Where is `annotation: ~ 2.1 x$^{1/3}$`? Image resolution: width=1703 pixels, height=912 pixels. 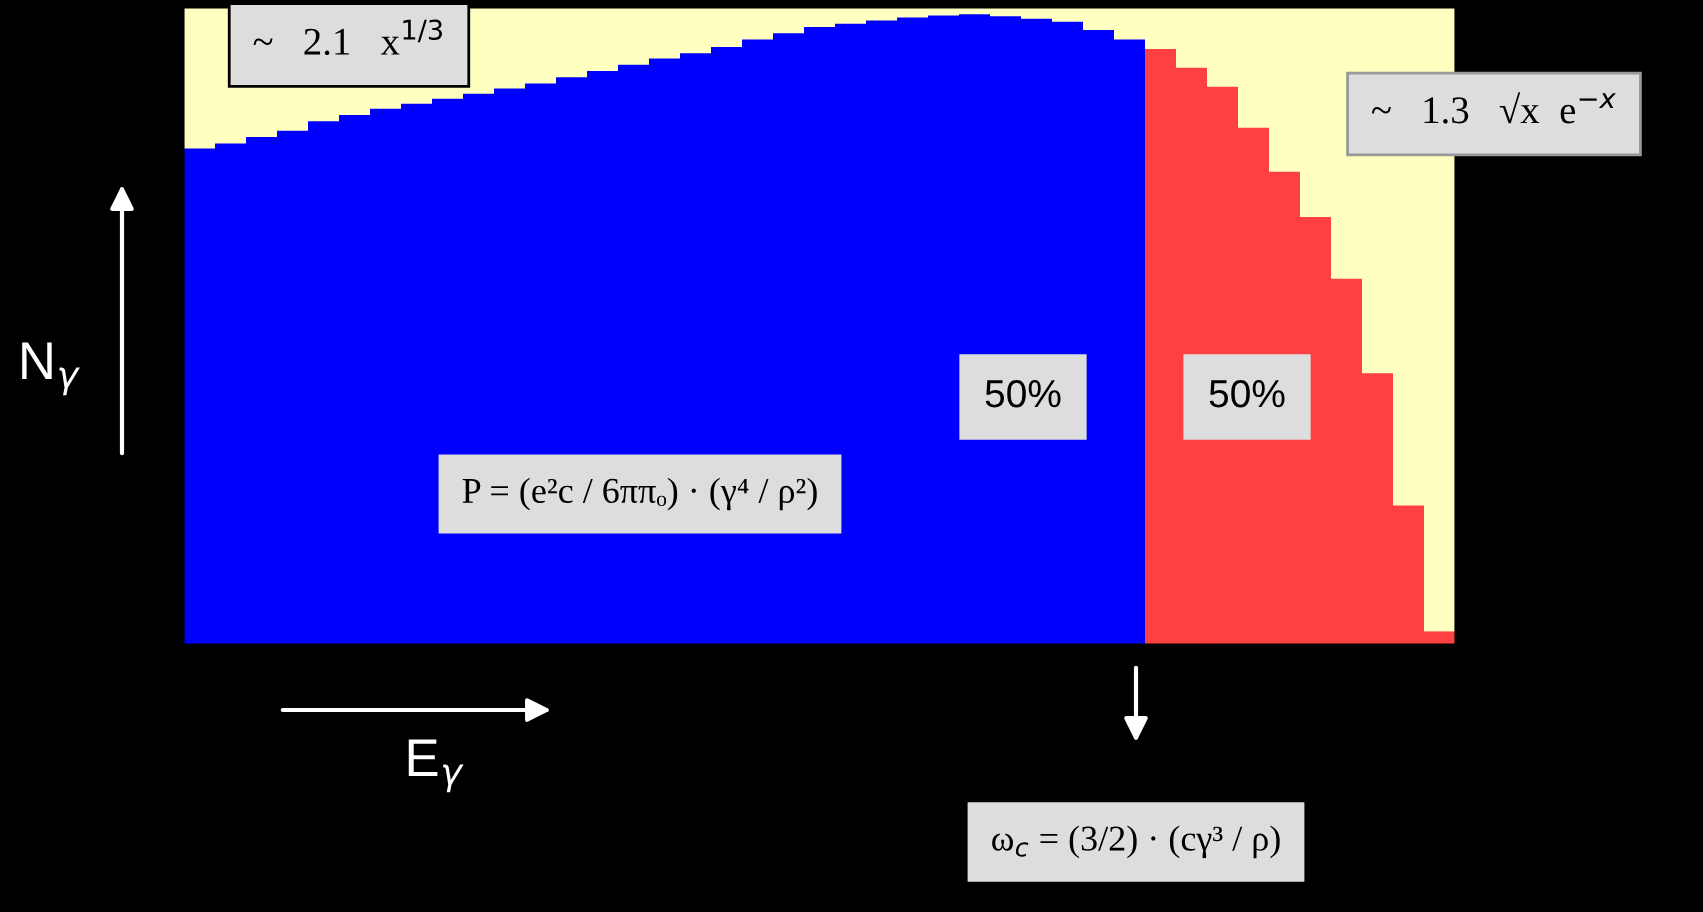 annotation: ~ 2.1 x$^{1/3}$ is located at coordinates (347, 37).